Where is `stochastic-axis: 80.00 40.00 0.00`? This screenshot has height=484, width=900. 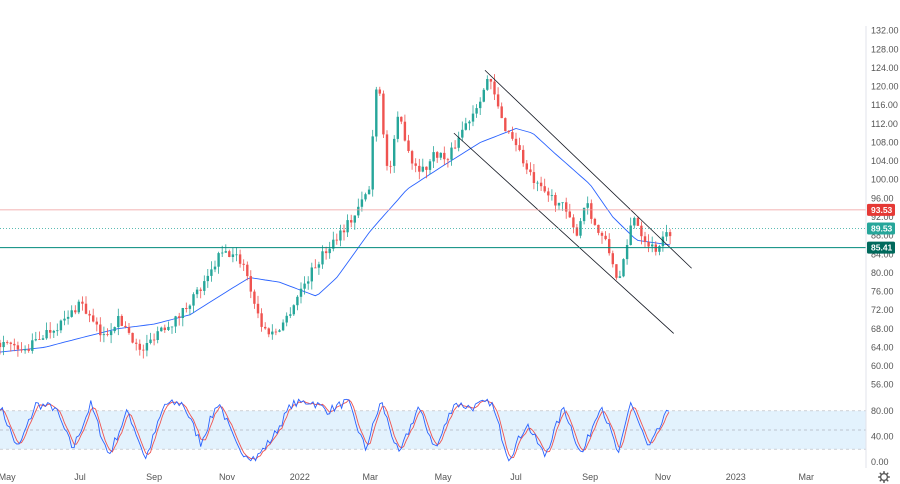
stochastic-axis: 80.00 40.00 0.00 is located at coordinates (882, 436).